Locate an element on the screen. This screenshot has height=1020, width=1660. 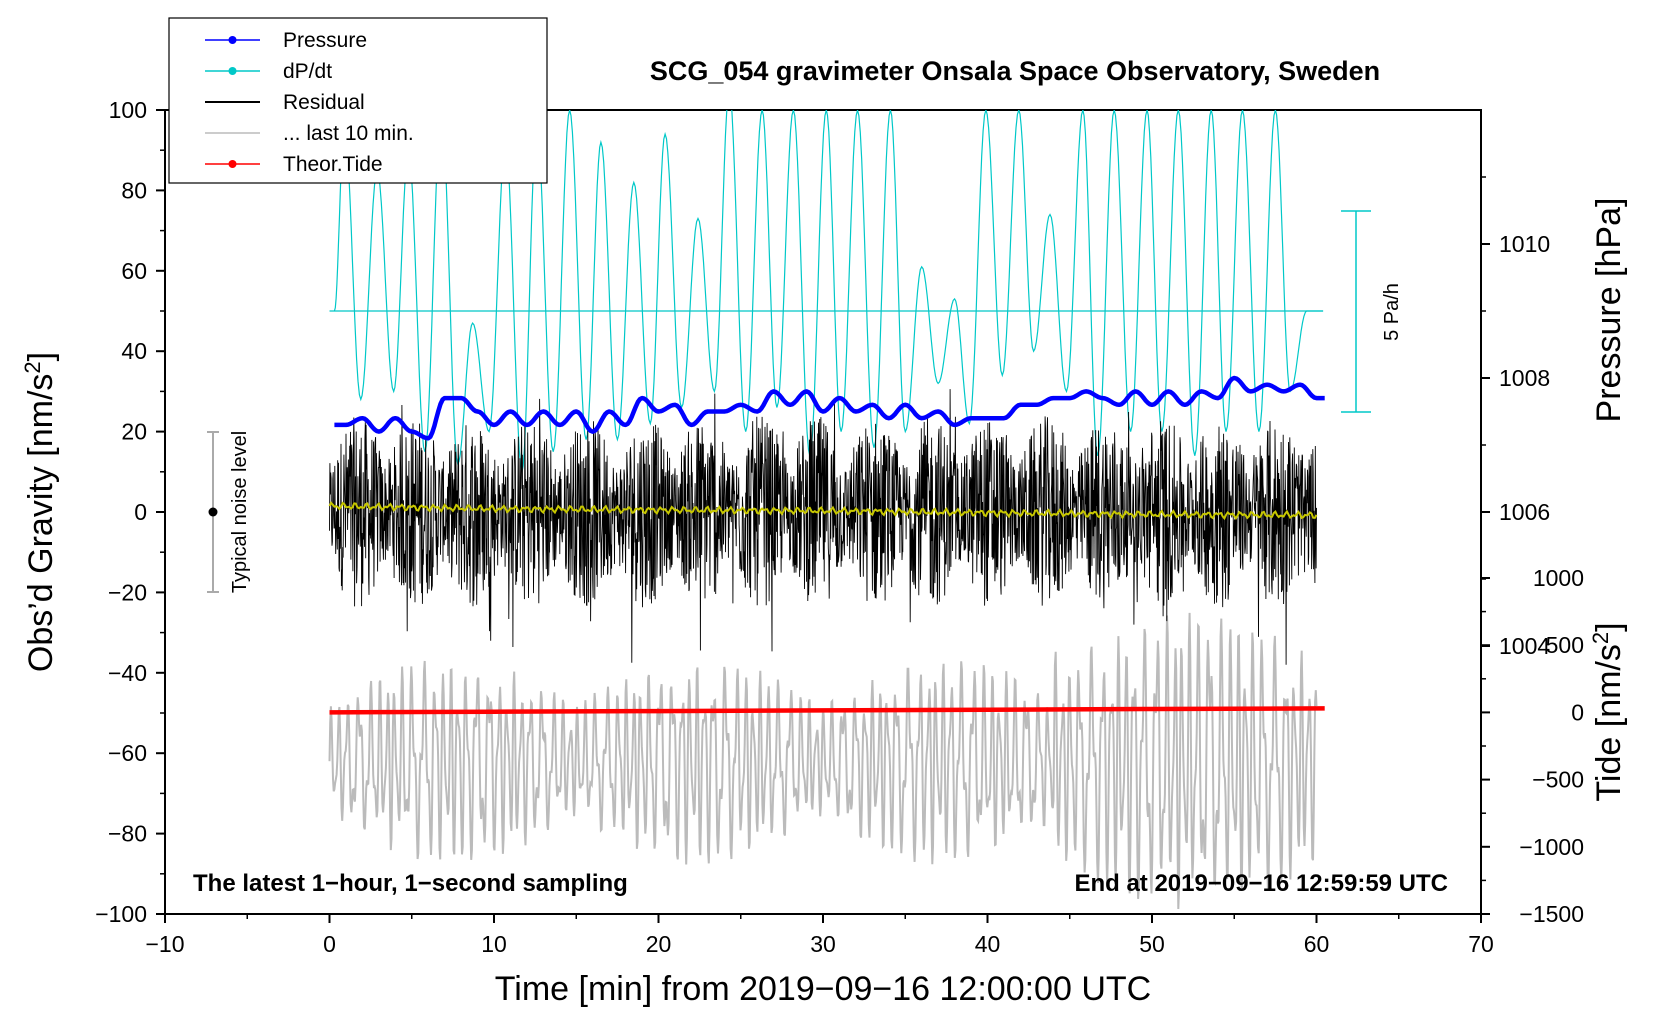
noise-level-indicator: Typical noise level is located at coordinates (229, 512).